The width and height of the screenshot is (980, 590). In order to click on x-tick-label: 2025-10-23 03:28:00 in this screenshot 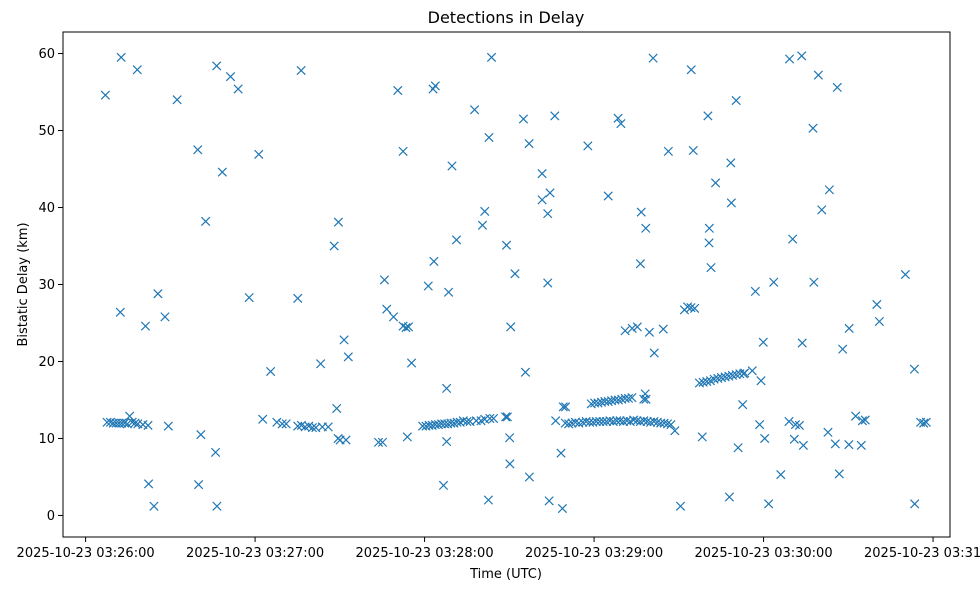, I will do `click(425, 553)`.